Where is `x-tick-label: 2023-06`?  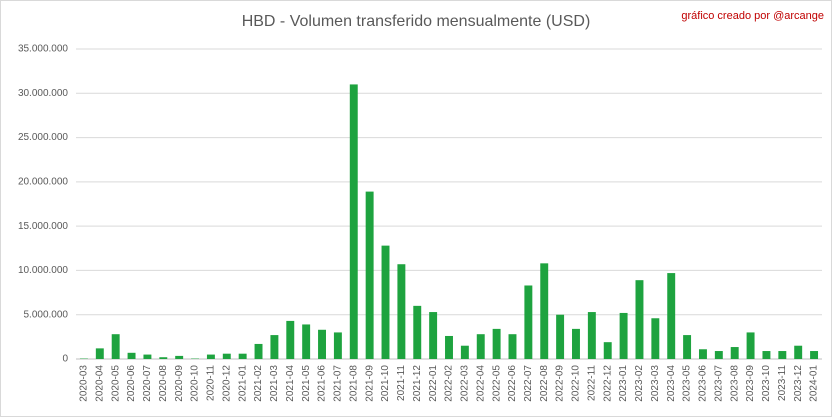
x-tick-label: 2023-06 is located at coordinates (703, 383).